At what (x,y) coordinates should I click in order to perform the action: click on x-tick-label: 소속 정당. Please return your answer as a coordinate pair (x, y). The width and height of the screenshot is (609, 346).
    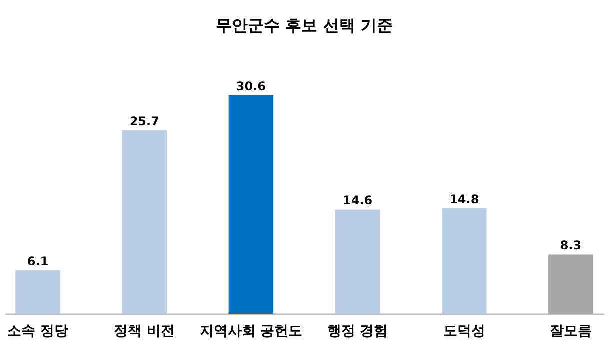
    Looking at the image, I should click on (38, 332).